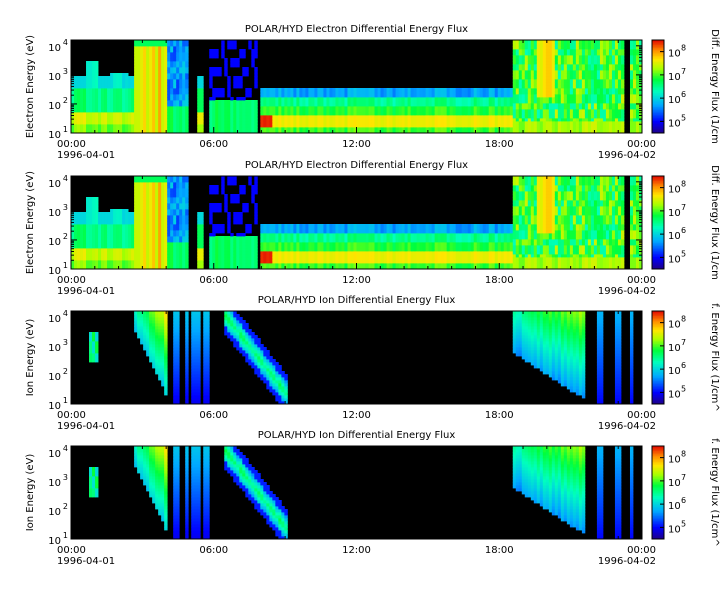  What do you see at coordinates (30, 493) in the screenshot?
I see `y-axis-label: Ion Energy (eV)` at bounding box center [30, 493].